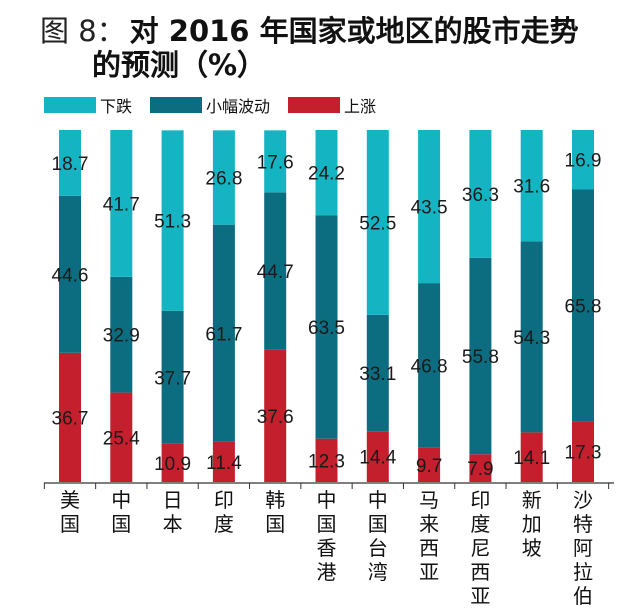 Image resolution: width=618 pixels, height=612 pixels. Describe the element at coordinates (116, 106) in the screenshot. I see `legend-label-down: 下跌` at that location.